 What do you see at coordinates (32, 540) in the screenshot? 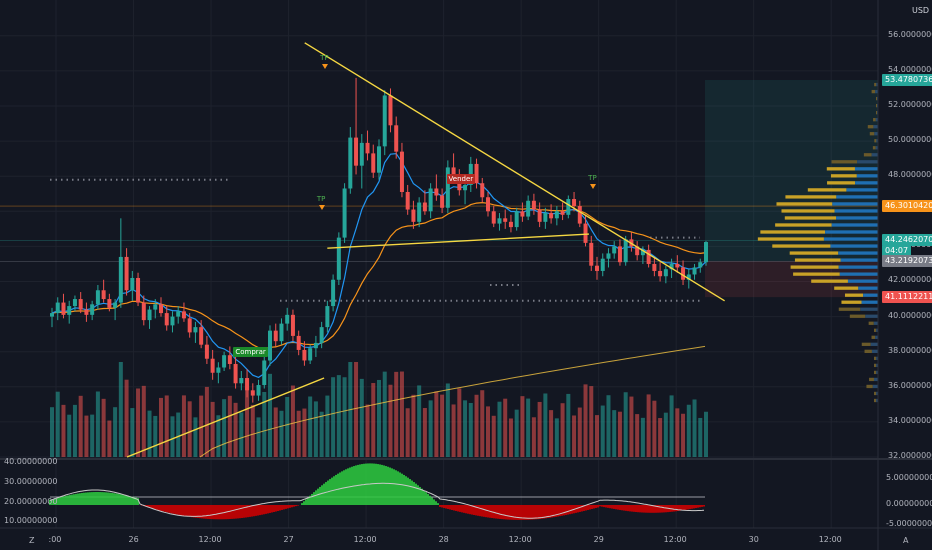
I see `zoom-corner-icon: Z` at bounding box center [32, 540].